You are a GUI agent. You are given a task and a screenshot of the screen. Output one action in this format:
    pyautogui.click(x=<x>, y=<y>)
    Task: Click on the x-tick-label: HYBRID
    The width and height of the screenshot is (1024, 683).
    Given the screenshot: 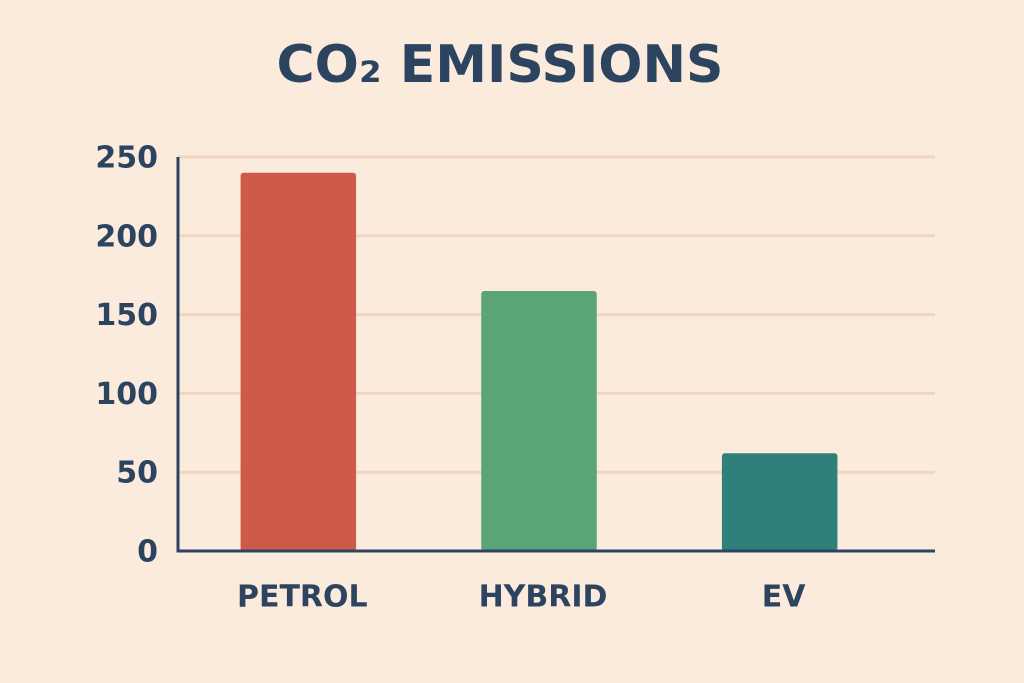 What is the action you would take?
    pyautogui.click(x=543, y=597)
    